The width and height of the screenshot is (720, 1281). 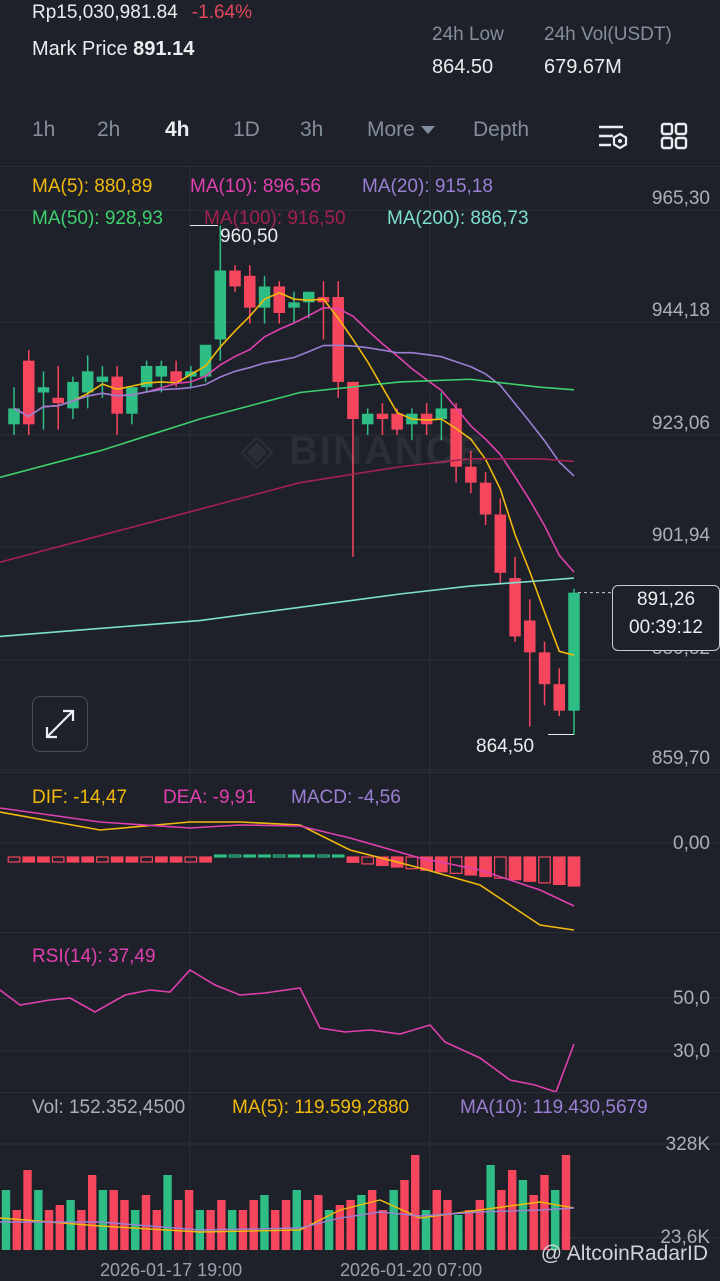 What do you see at coordinates (221, 12) in the screenshot?
I see `price-change: -1.64%` at bounding box center [221, 12].